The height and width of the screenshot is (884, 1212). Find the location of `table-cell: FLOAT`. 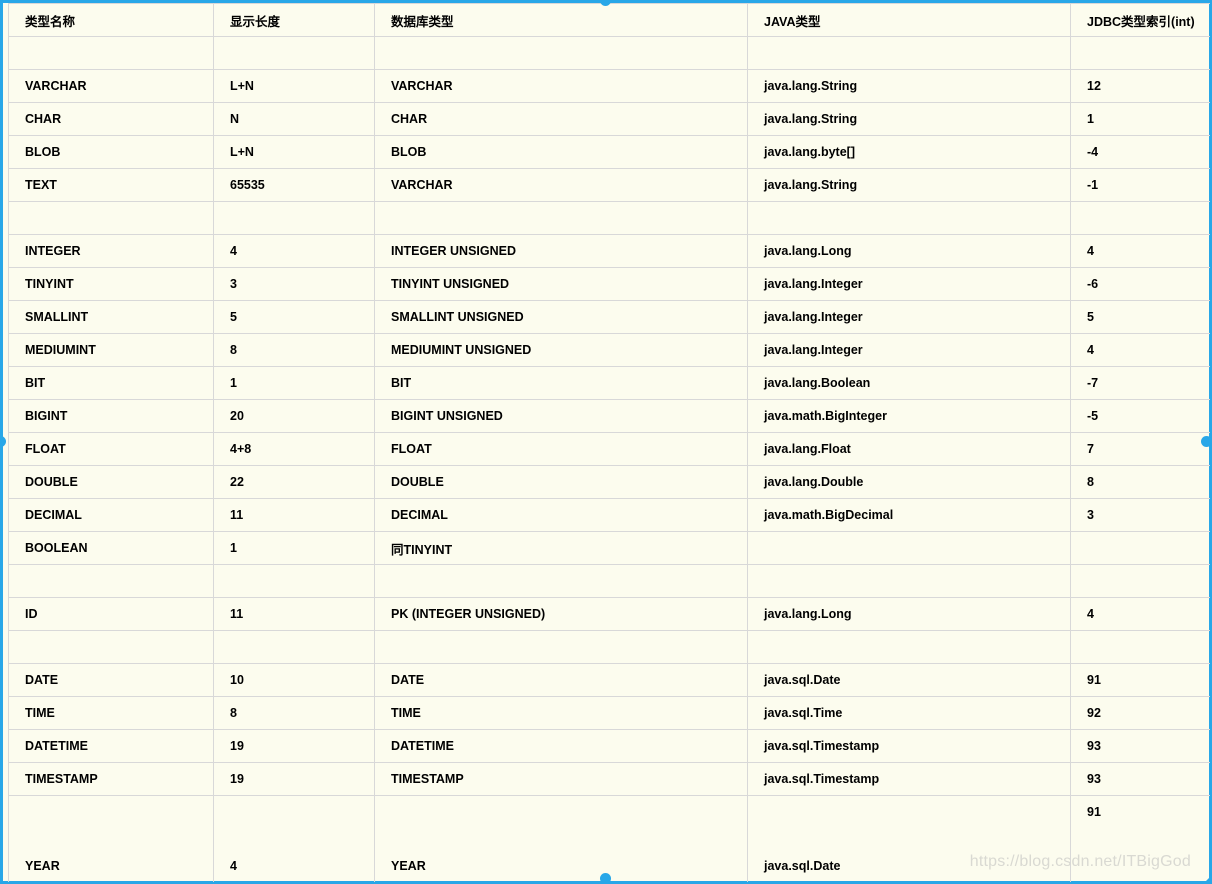

table-cell: FLOAT is located at coordinates (111, 449).